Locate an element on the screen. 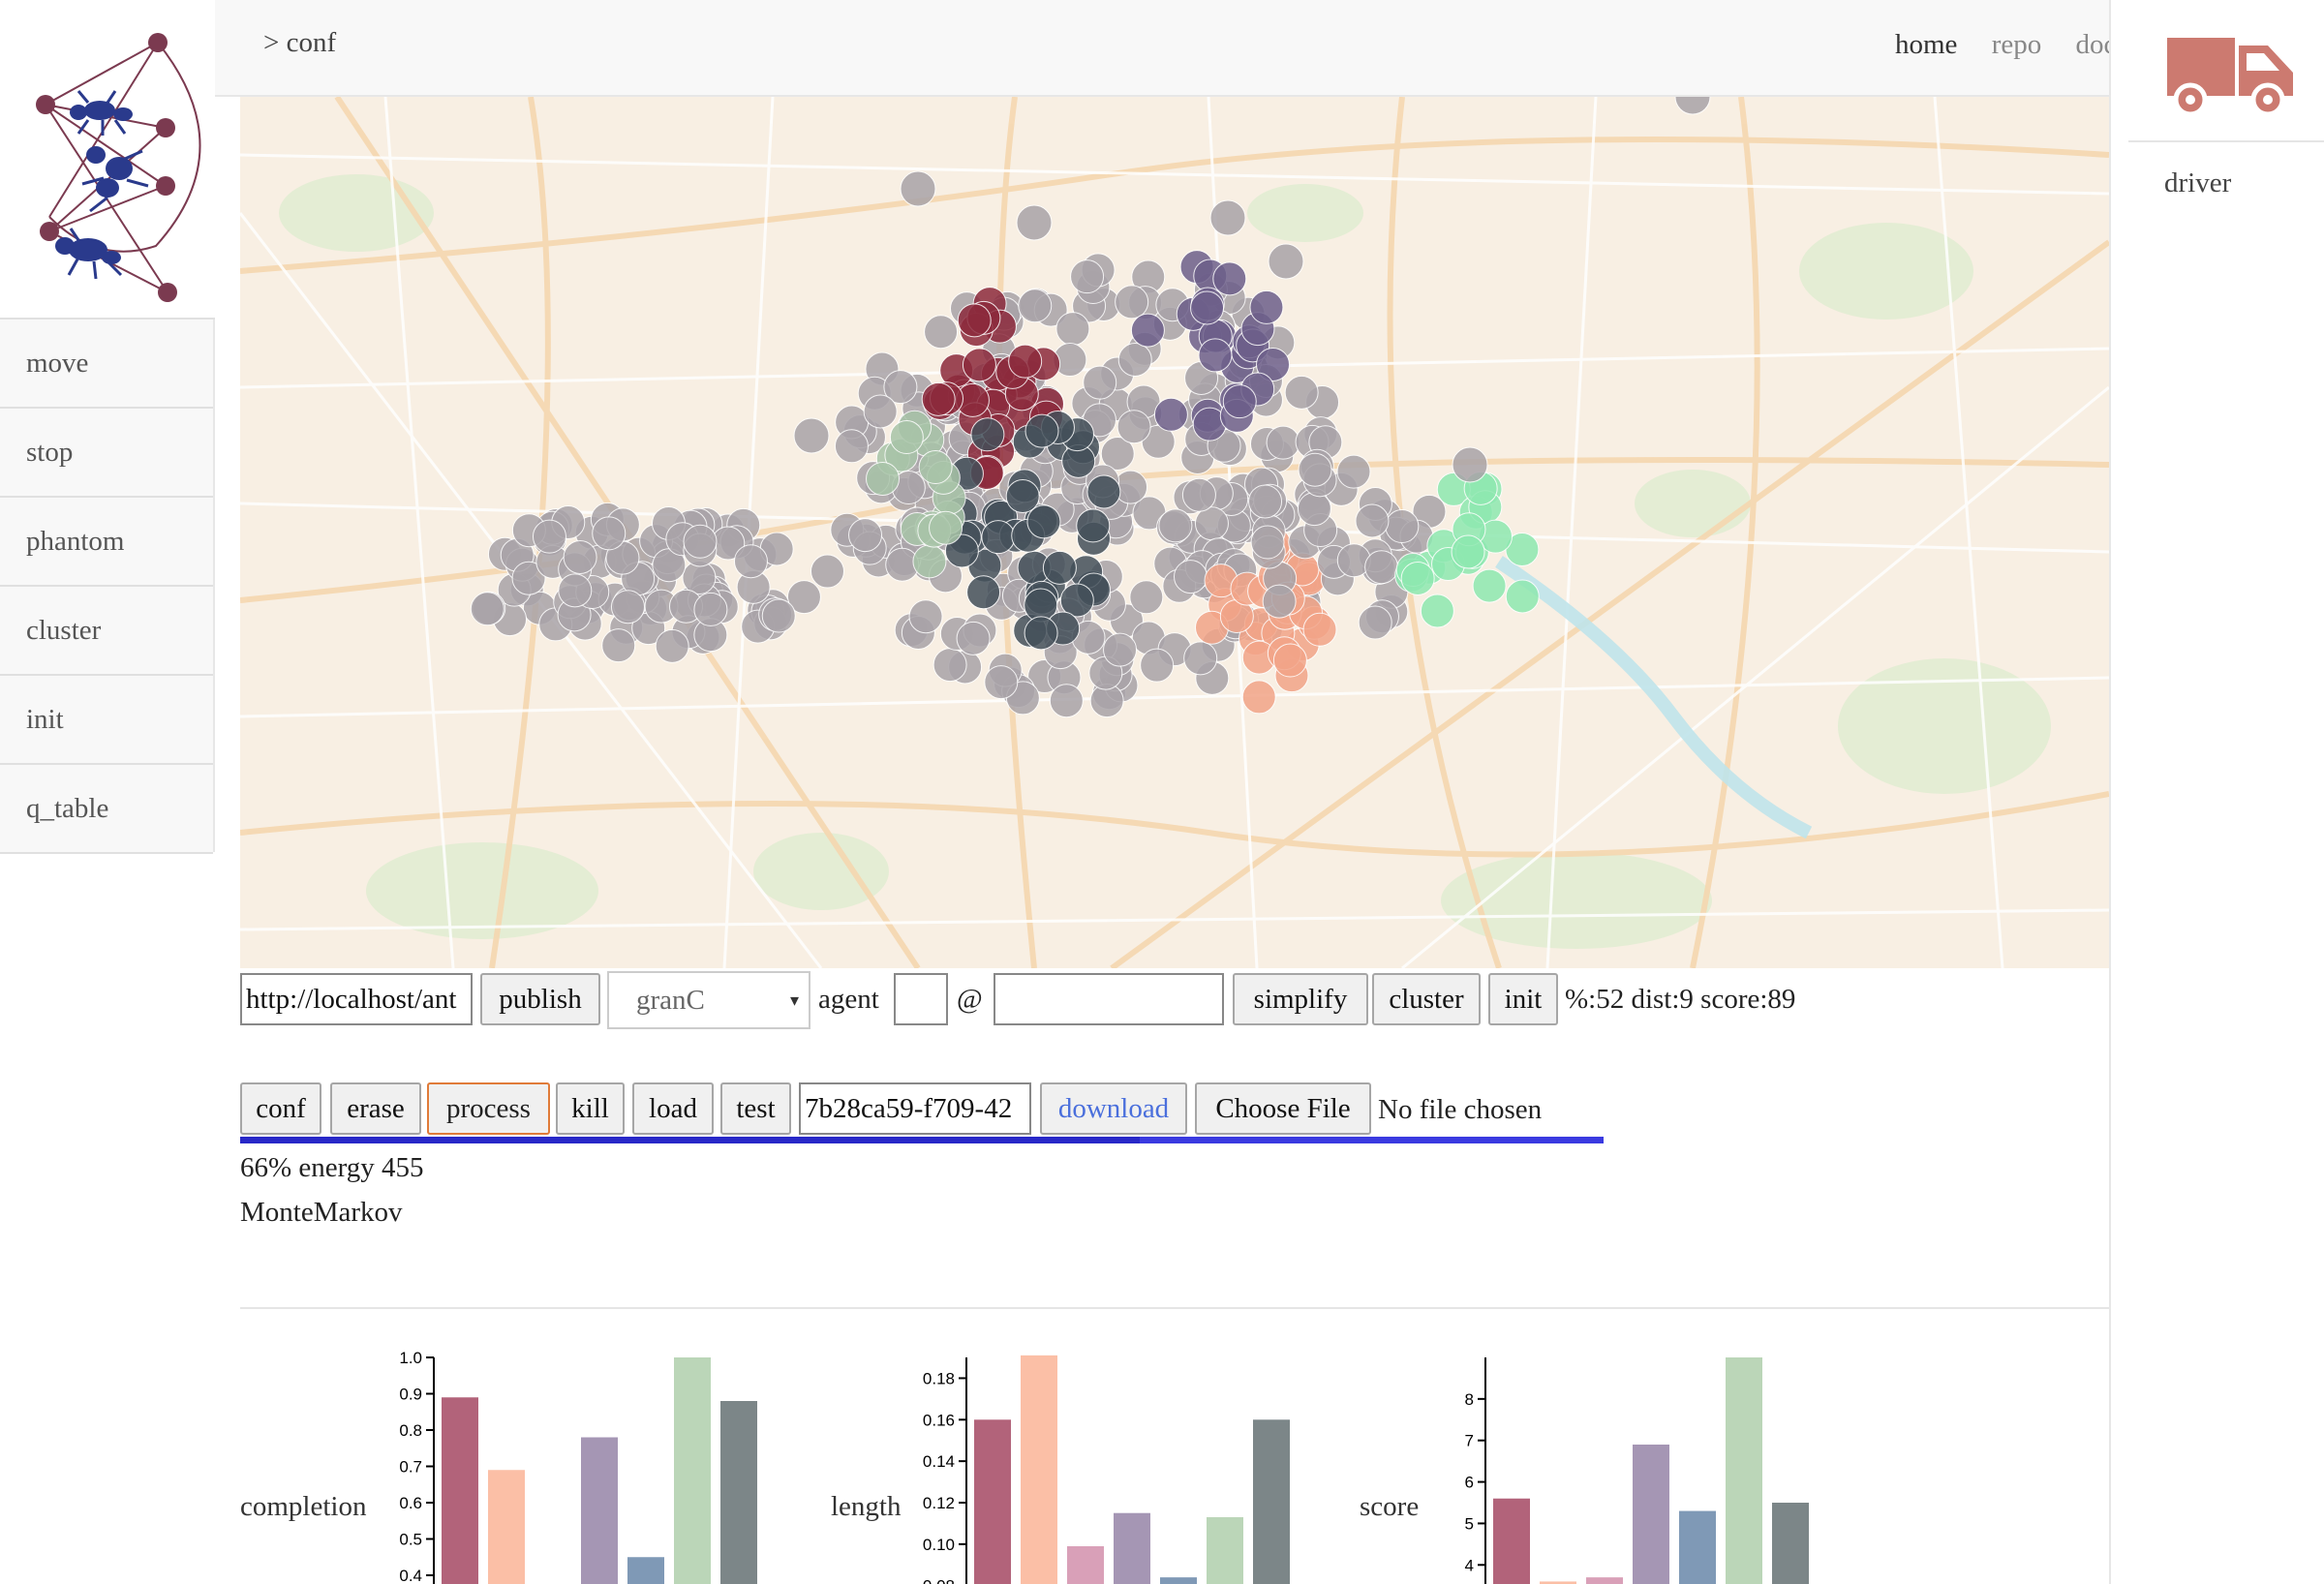  sidebar-item-cluster: cluster is located at coordinates (107, 631).